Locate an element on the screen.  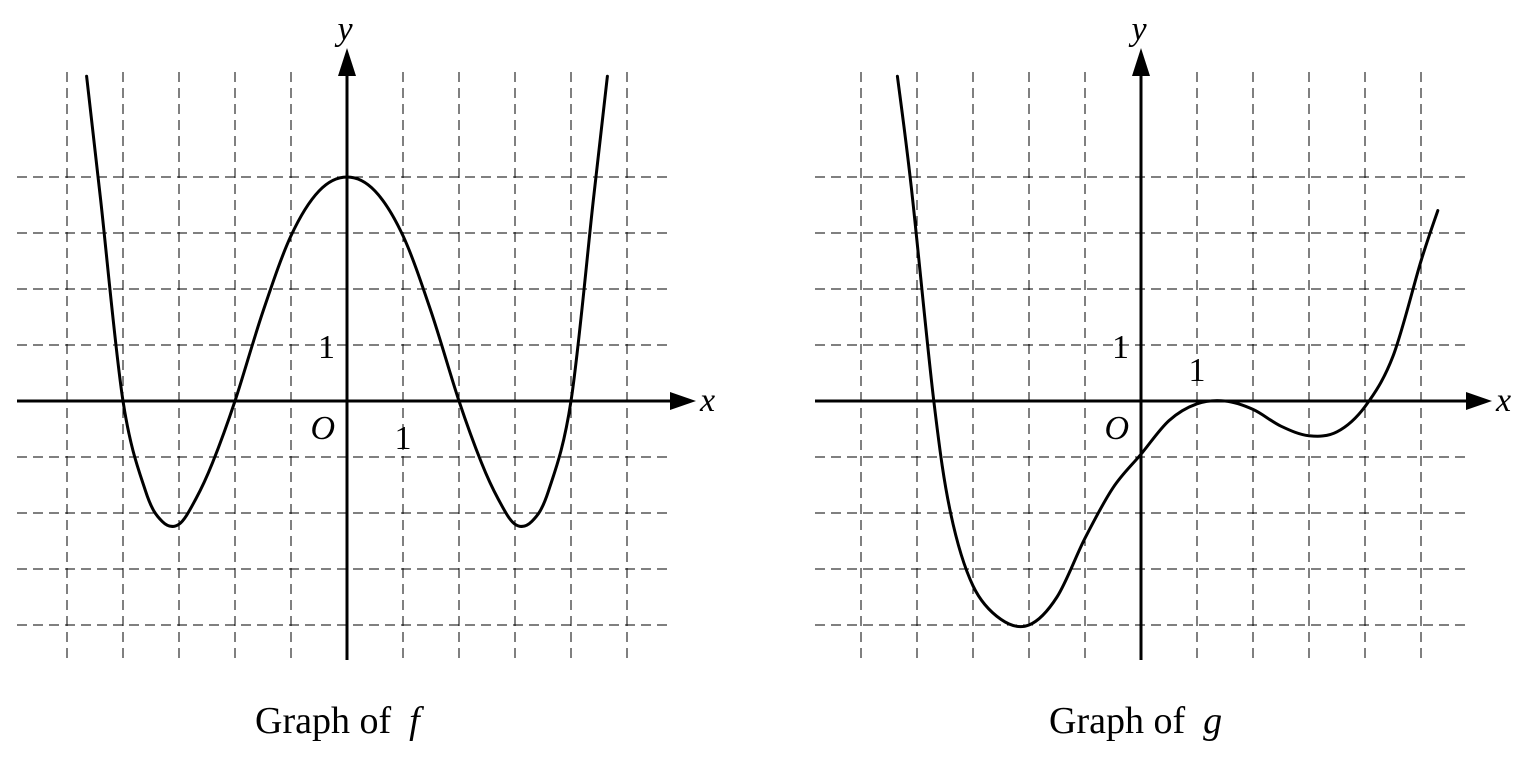
graph-f-caption: Graph of f is located at coordinates (339, 721).